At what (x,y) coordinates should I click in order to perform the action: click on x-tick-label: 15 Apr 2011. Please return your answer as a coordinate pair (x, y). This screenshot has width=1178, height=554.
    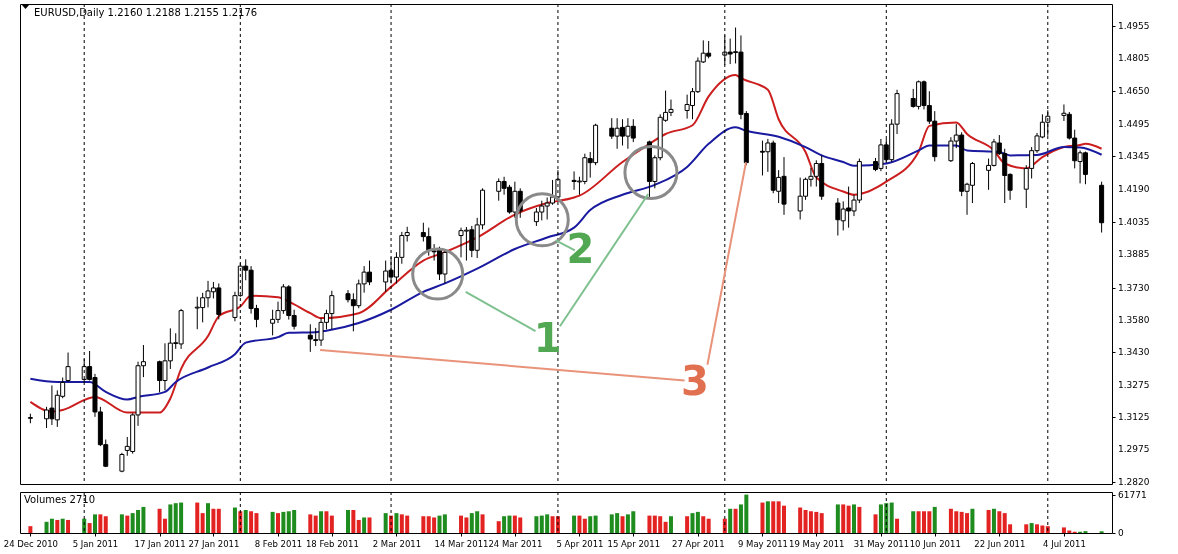
    Looking at the image, I should click on (634, 543).